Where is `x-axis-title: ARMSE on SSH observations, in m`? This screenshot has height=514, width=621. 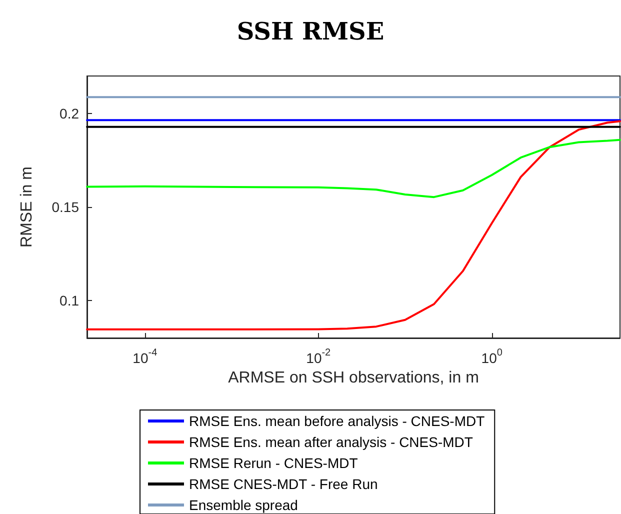
x-axis-title: ARMSE on SSH observations, in m is located at coordinates (353, 378).